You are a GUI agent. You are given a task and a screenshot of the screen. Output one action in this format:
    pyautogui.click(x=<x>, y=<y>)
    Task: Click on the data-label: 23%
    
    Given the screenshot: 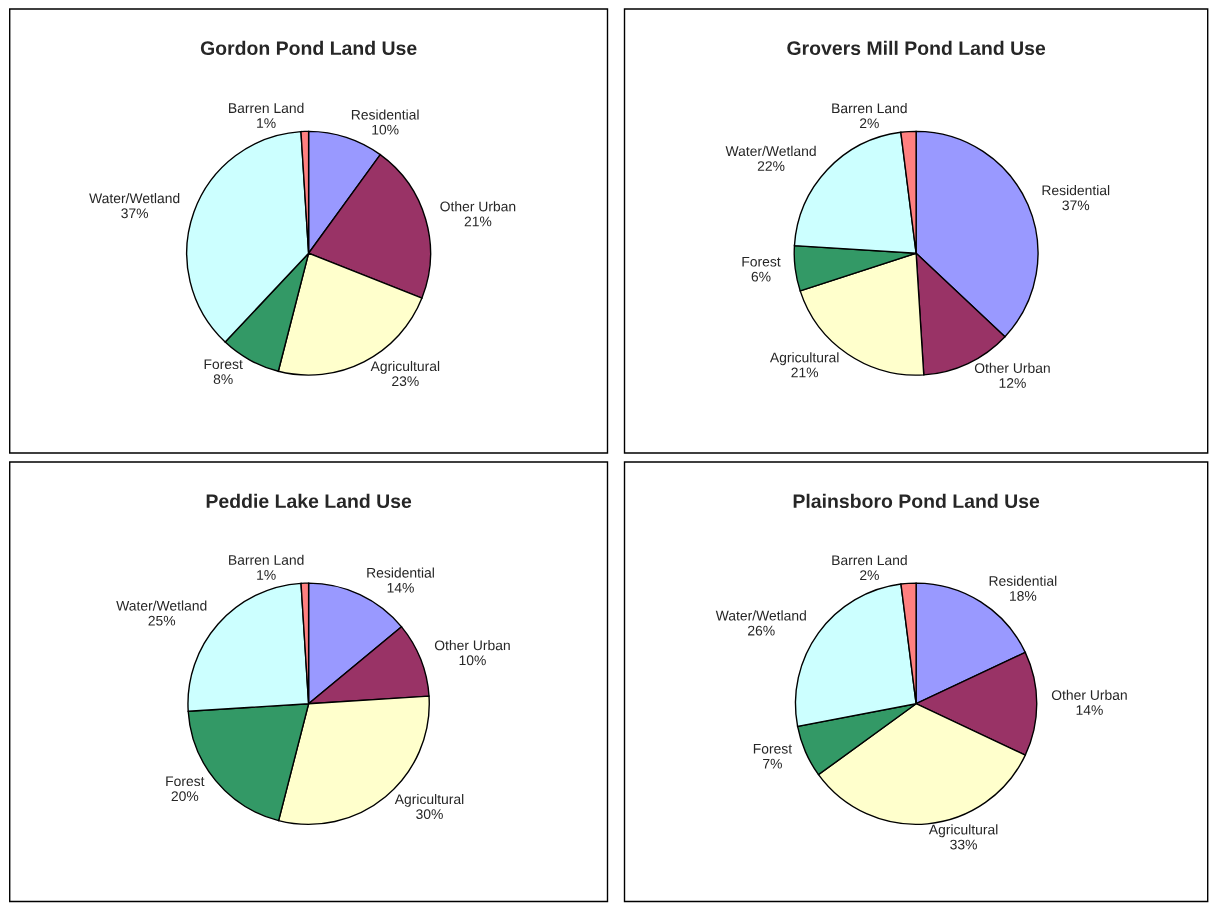 What is the action you would take?
    pyautogui.click(x=405, y=381)
    